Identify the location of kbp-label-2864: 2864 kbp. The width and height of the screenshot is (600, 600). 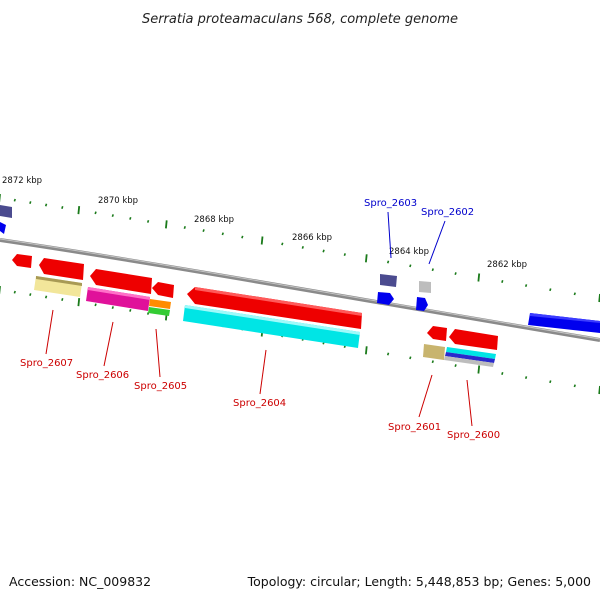
(409, 252).